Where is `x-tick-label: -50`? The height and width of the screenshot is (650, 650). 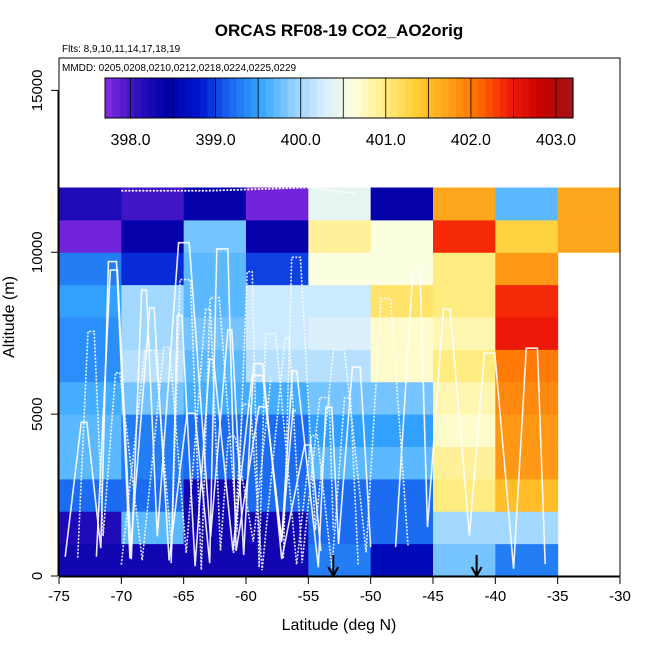 x-tick-label: -50 is located at coordinates (371, 596).